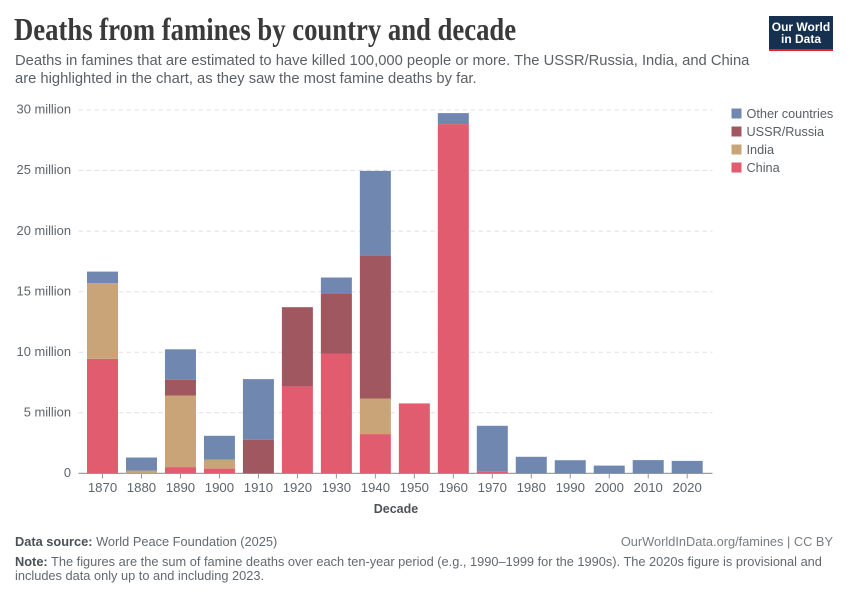 Image resolution: width=850 pixels, height=600 pixels. What do you see at coordinates (453, 487) in the screenshot?
I see `svg-text: 1960` at bounding box center [453, 487].